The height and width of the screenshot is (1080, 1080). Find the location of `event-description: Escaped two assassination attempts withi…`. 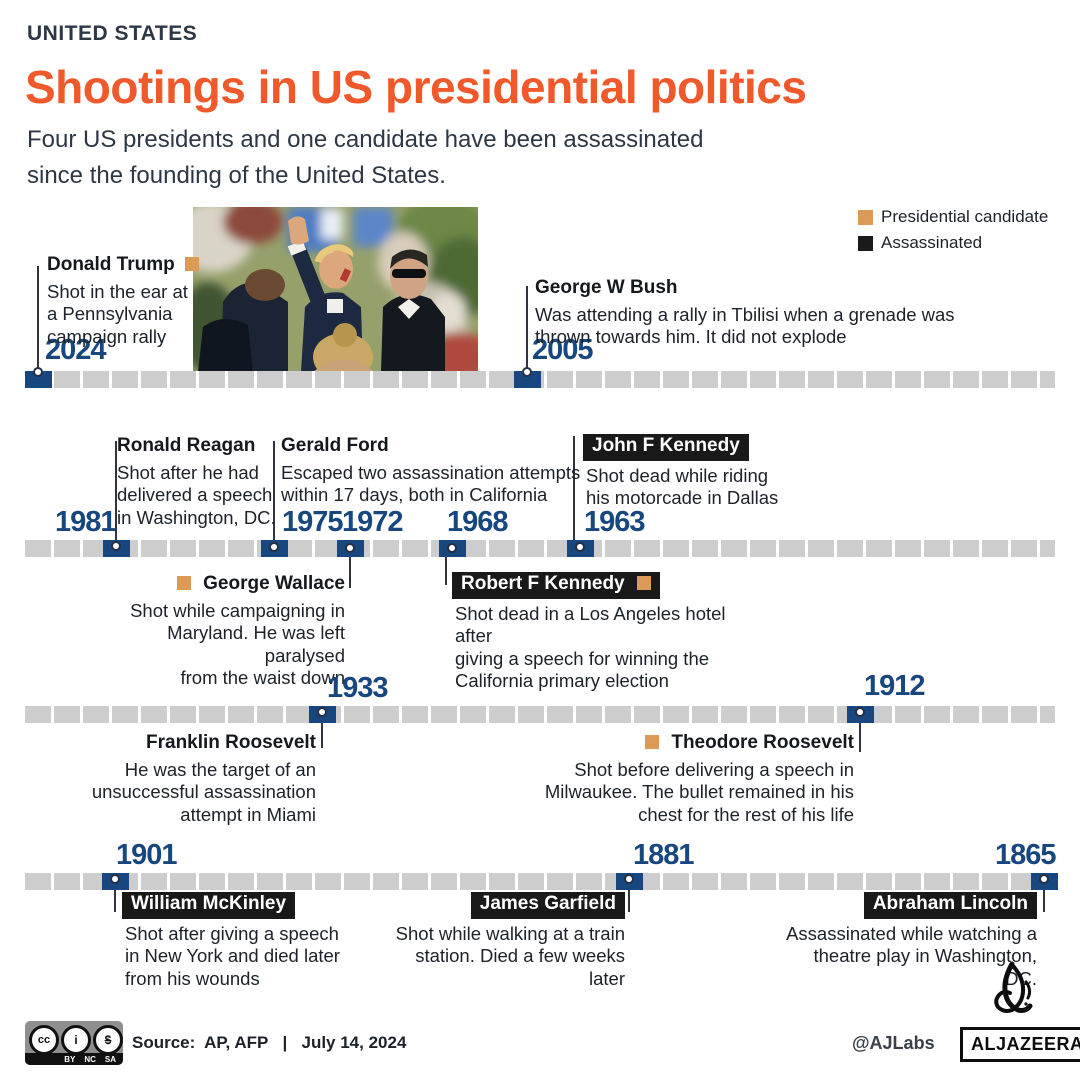

event-description: Escaped two assassination attempts withi… is located at coordinates (431, 484).